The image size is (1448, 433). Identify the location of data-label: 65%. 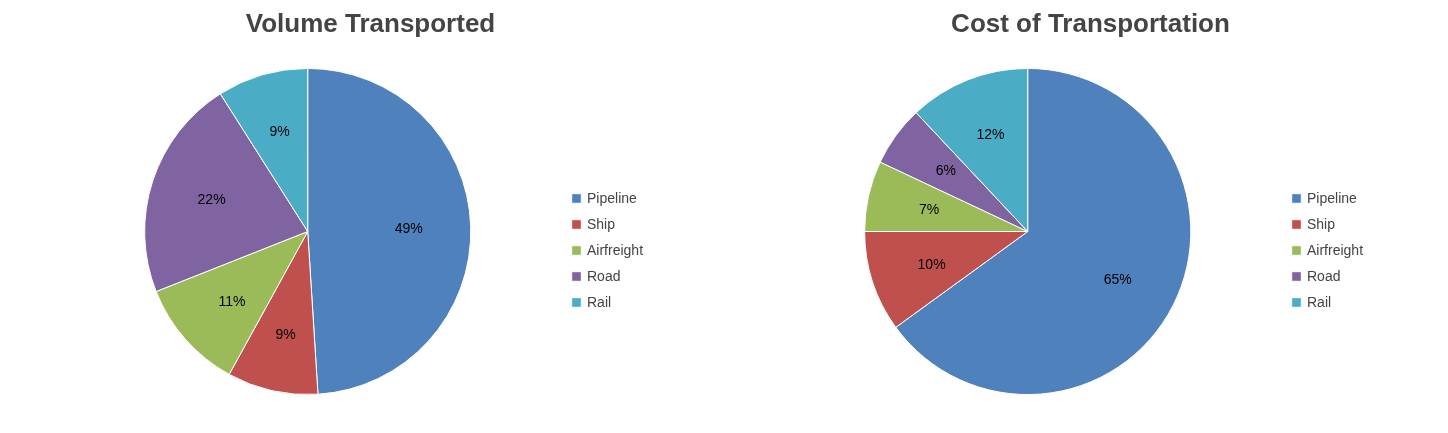
(1117, 279).